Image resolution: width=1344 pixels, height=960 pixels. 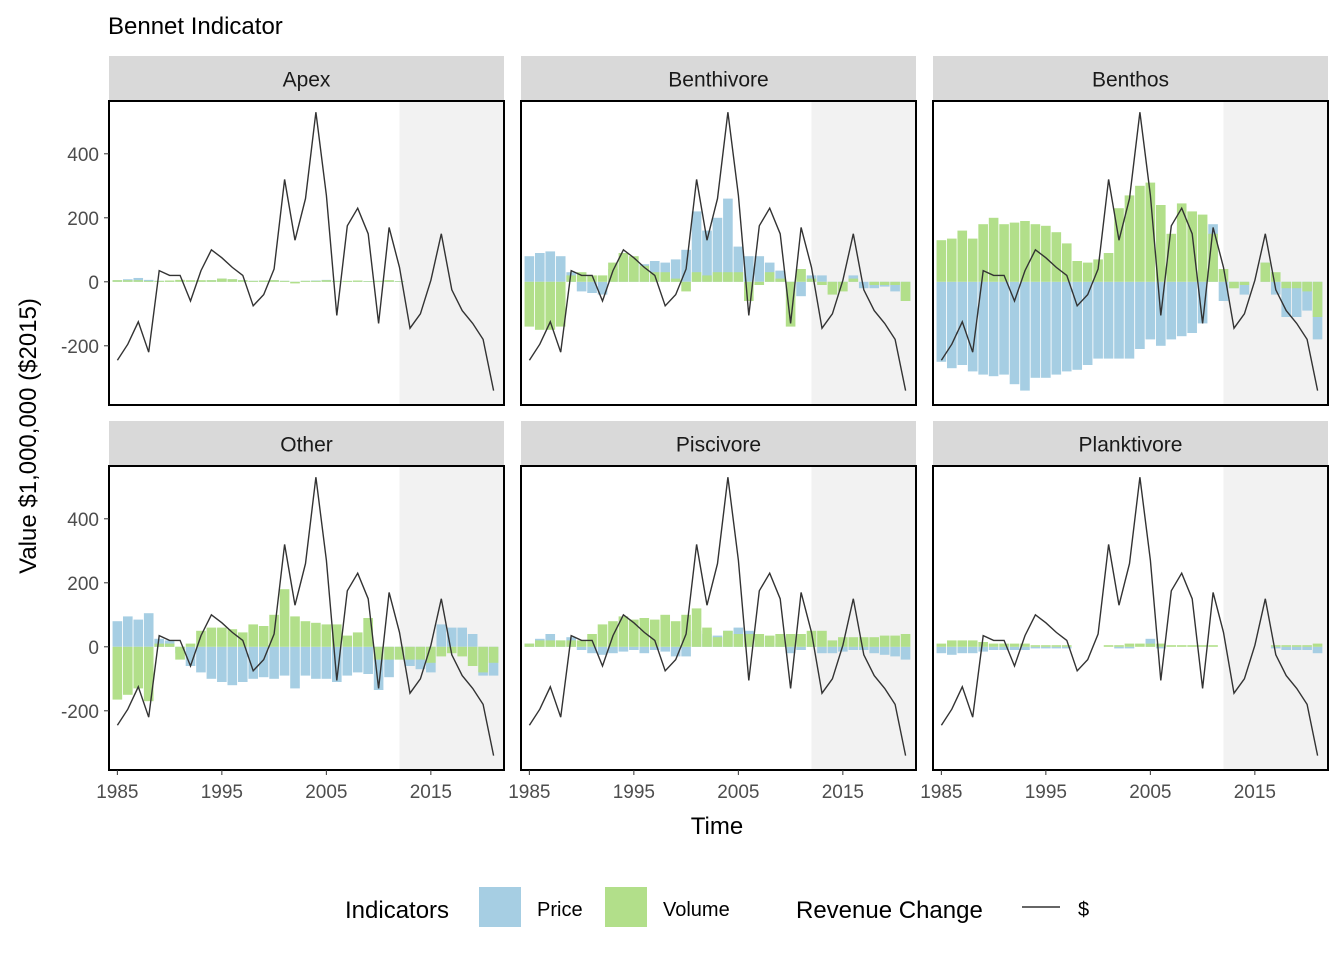 I want to click on strip-label: Other, so click(x=306, y=445).